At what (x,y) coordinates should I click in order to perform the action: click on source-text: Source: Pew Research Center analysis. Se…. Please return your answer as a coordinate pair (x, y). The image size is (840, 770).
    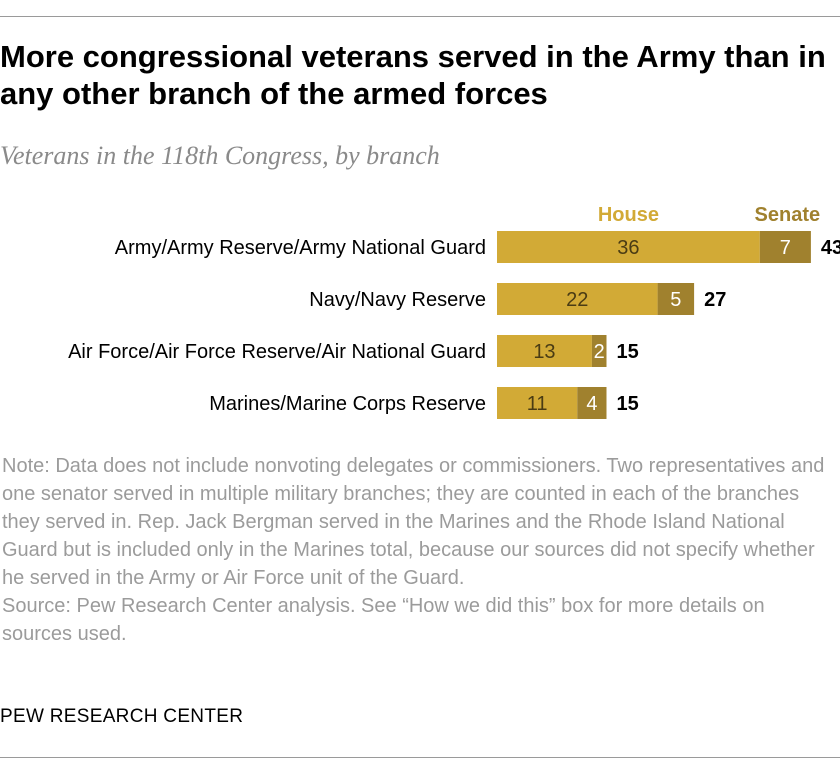
    Looking at the image, I should click on (383, 620).